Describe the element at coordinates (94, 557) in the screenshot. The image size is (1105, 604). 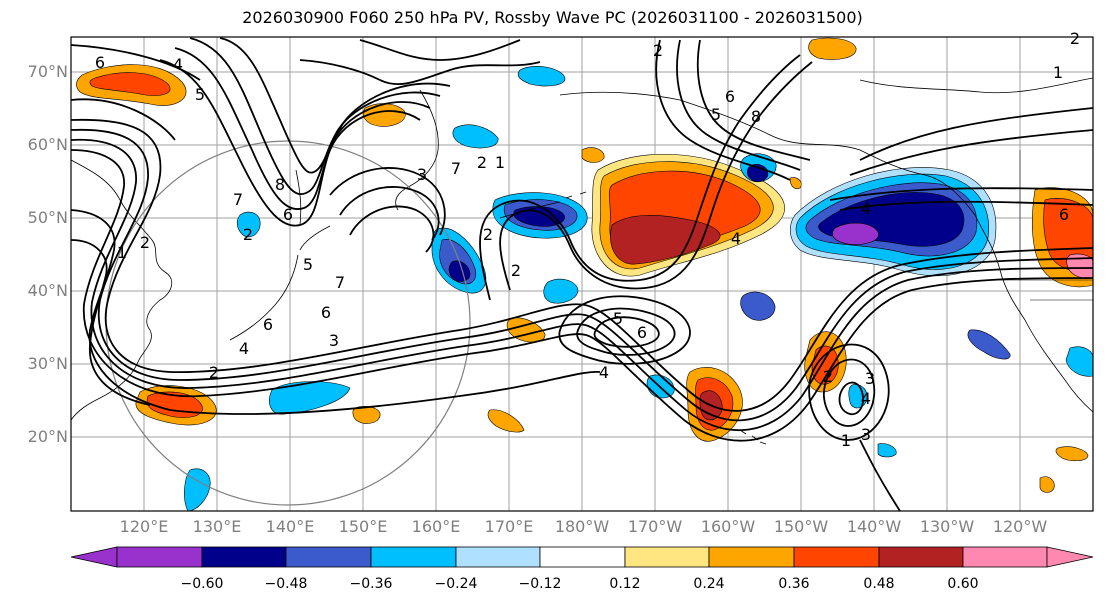
I see `colorbar-min-extension` at that location.